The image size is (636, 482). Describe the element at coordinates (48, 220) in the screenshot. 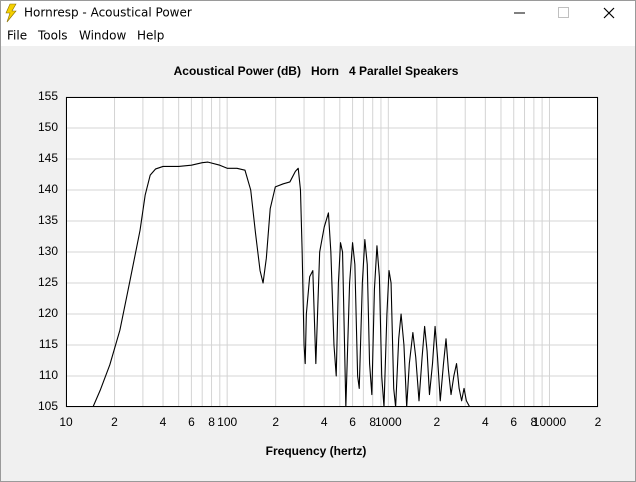

I see `y-tick-label: 135` at that location.